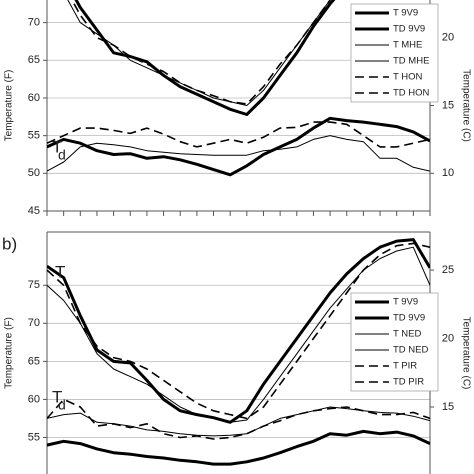  I want to click on legend-label: T HON, so click(408, 77).